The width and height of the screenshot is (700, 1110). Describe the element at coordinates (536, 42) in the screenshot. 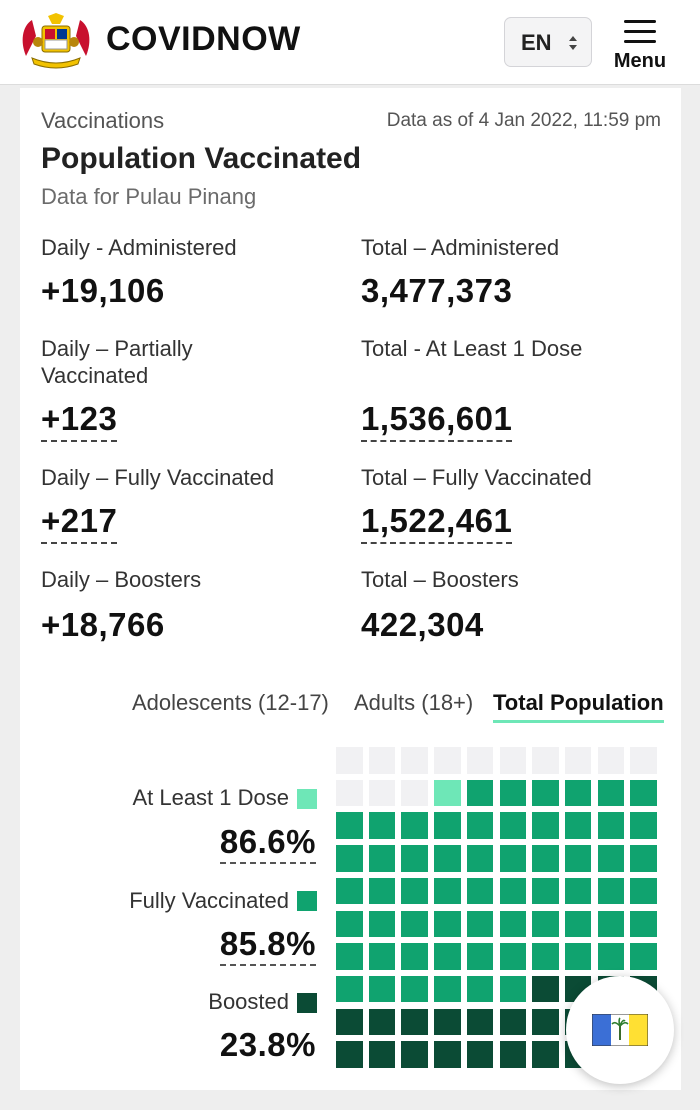

I see `language-value: EN` at that location.